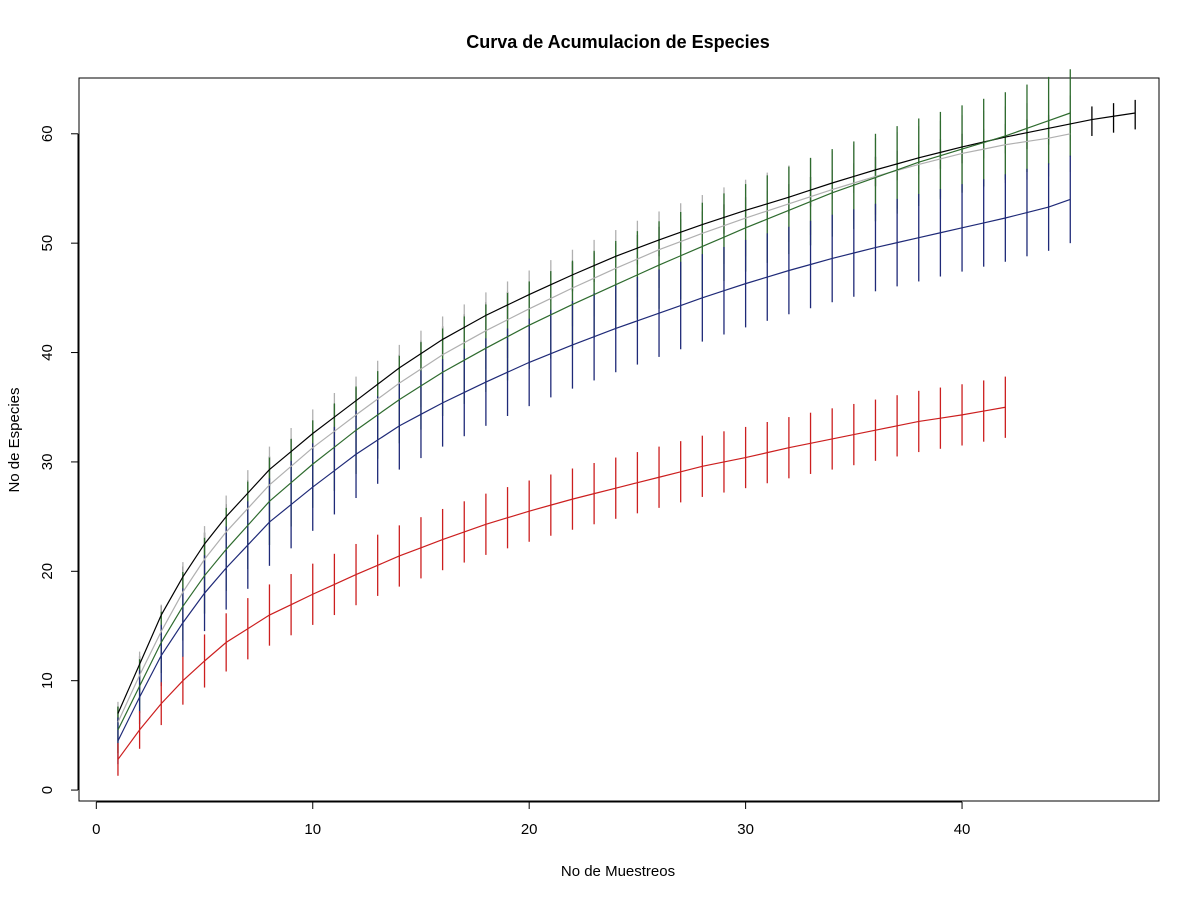 This screenshot has width=1200, height=900. Describe the element at coordinates (59, 459) in the screenshot. I see `y-axis: 0 10 20 30 40 50 60` at that location.